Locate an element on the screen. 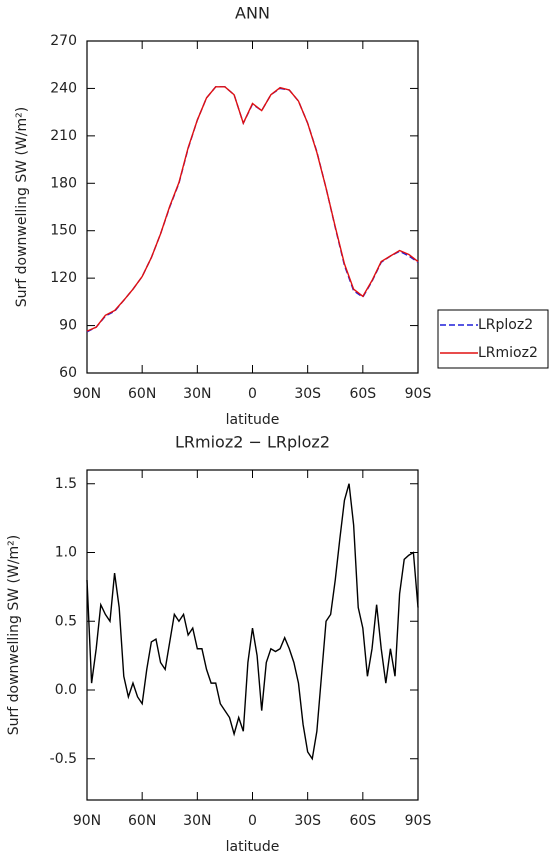  chart-title: ANN is located at coordinates (252, 13).